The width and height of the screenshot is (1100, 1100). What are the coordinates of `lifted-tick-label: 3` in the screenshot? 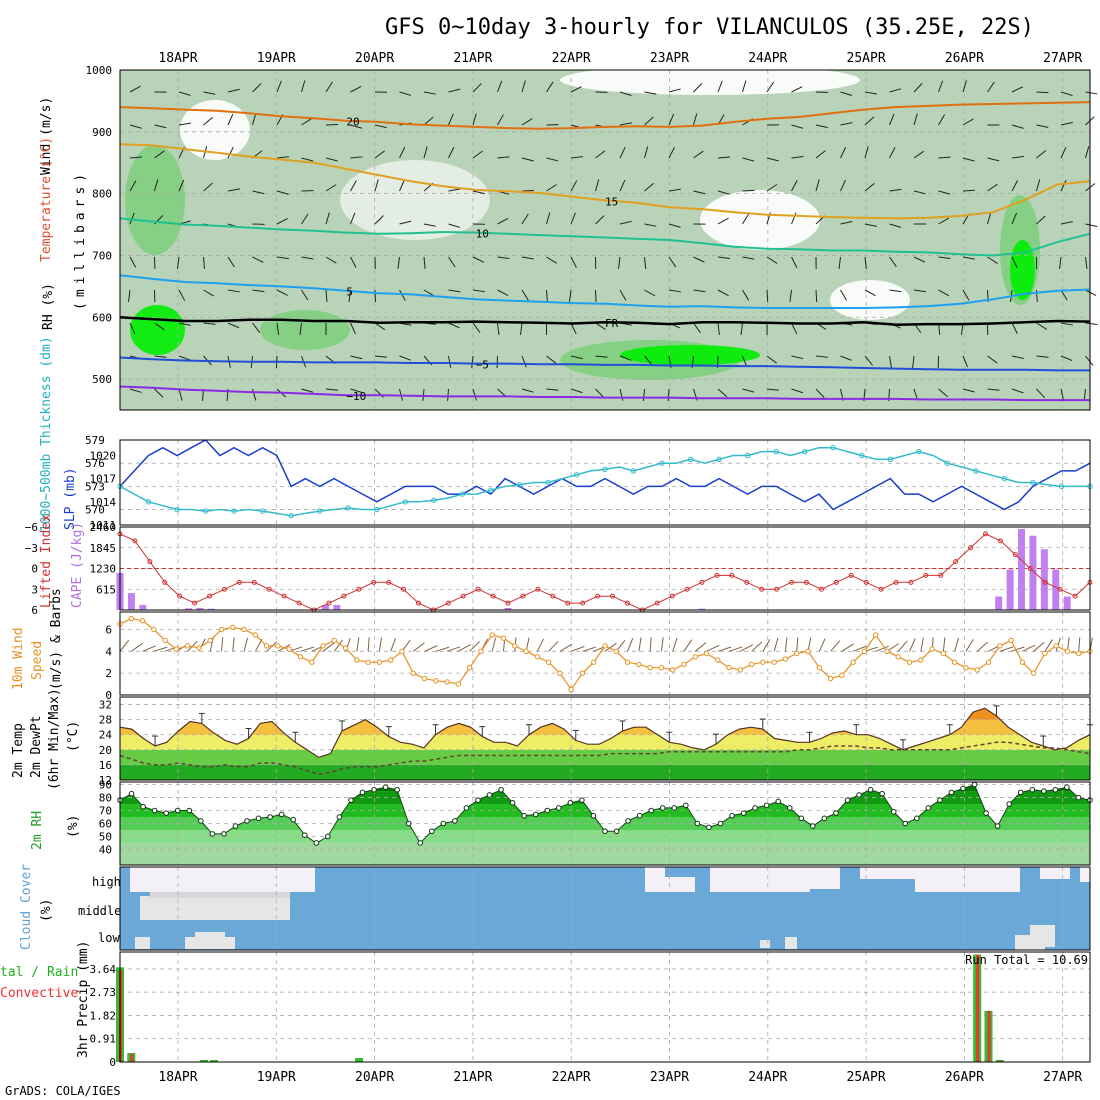 It's located at (34, 589).